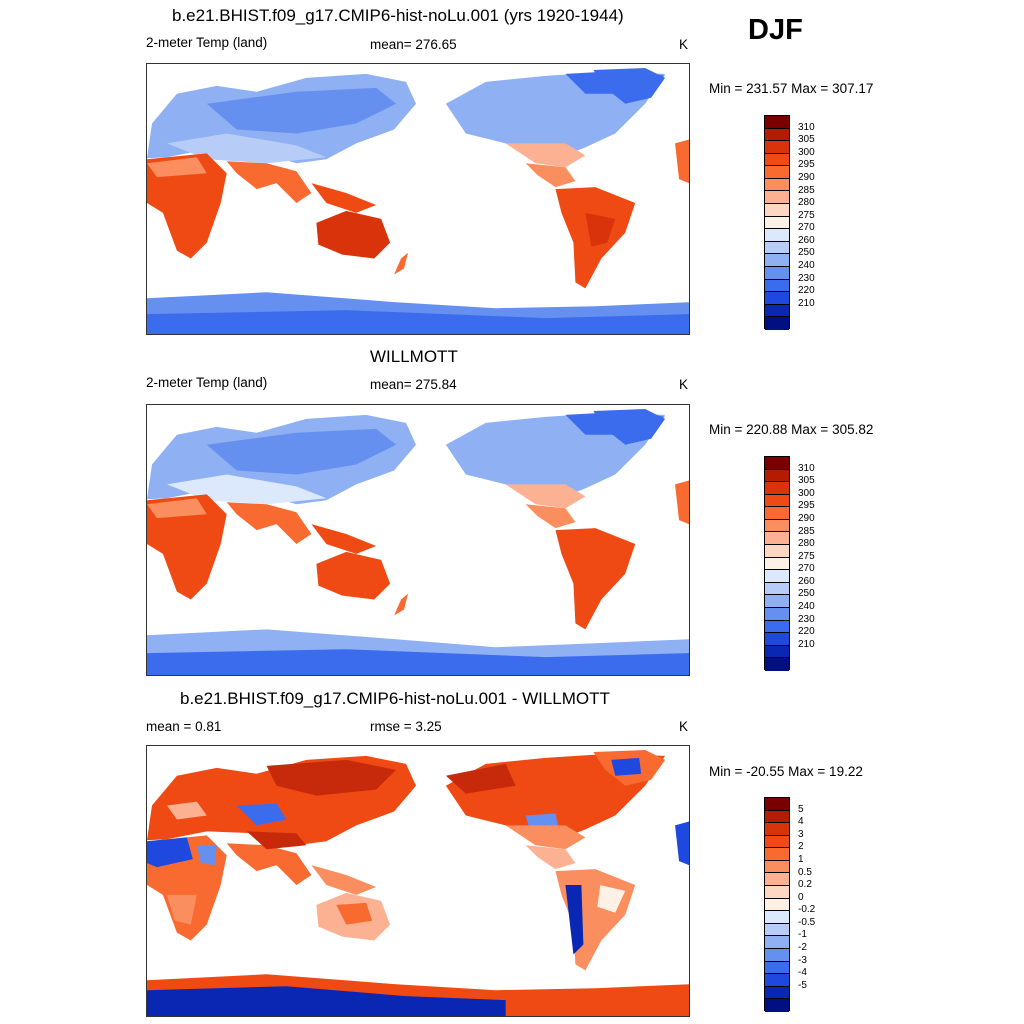 This screenshot has width=1024, height=1024. I want to click on panel-3-colorbar, so click(777, 904).